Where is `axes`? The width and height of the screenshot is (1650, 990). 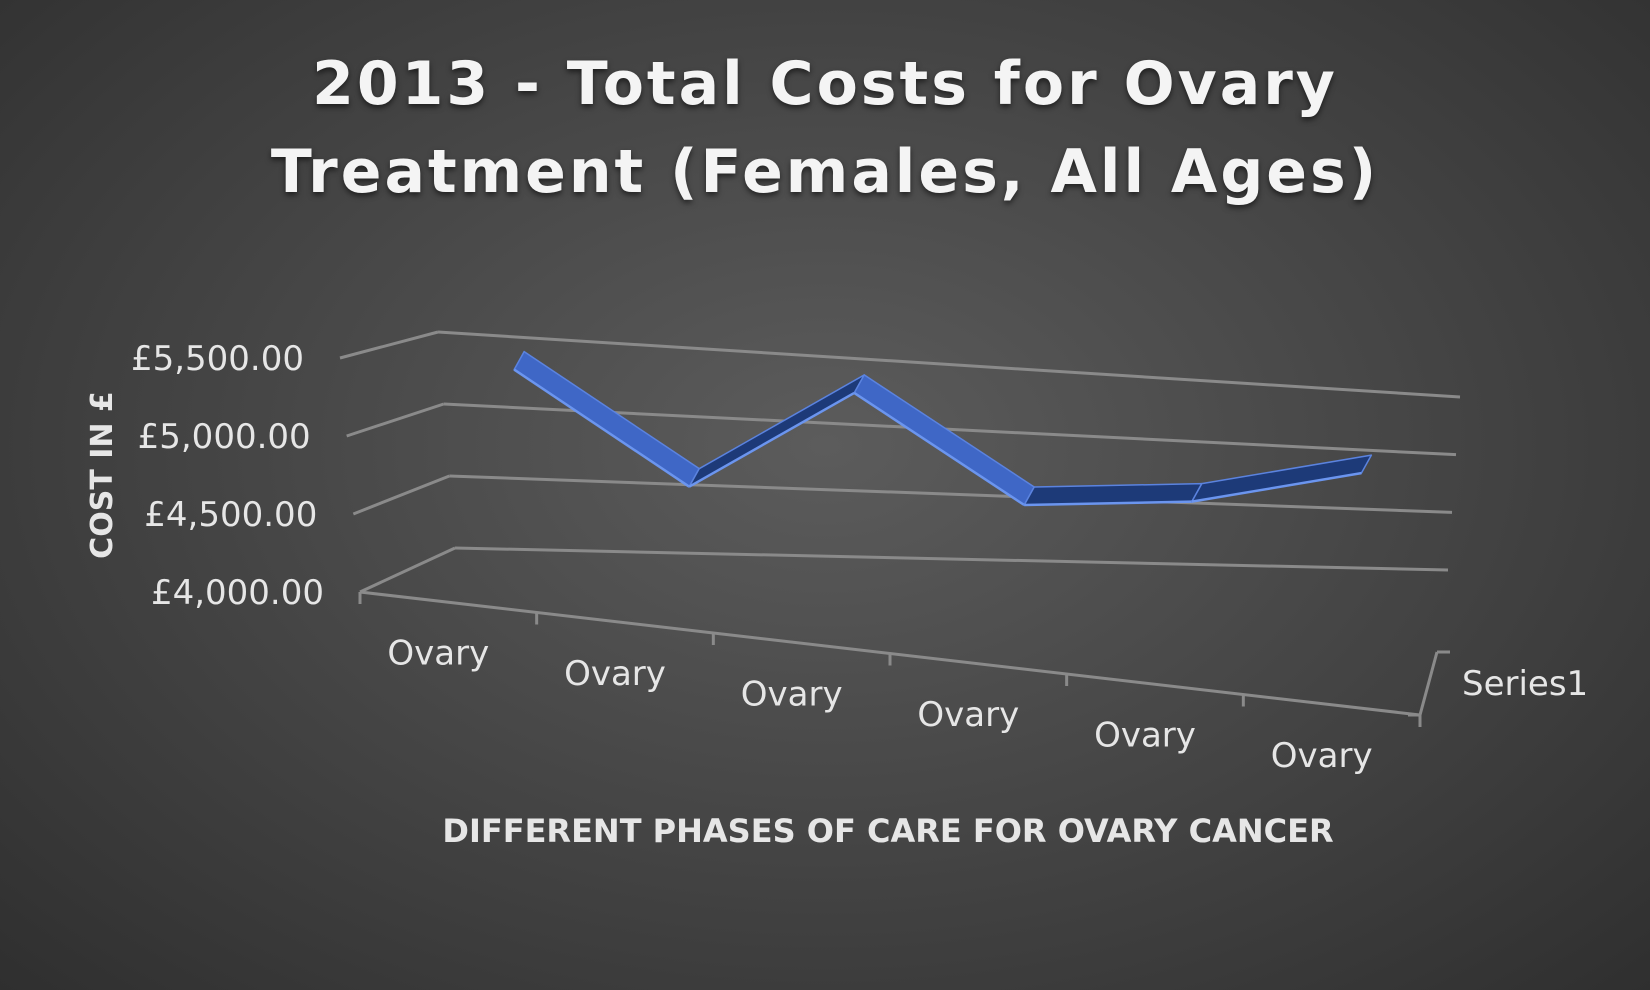 axes is located at coordinates (904, 658).